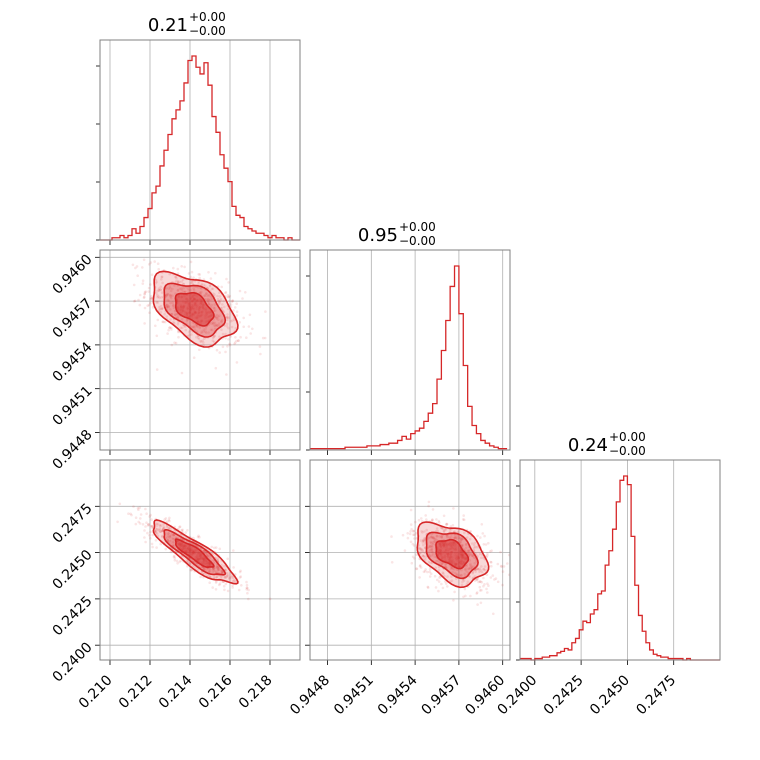 Image resolution: width=760 pixels, height=760 pixels. I want to click on y-tick-label: 0.2475, so click(73, 524).